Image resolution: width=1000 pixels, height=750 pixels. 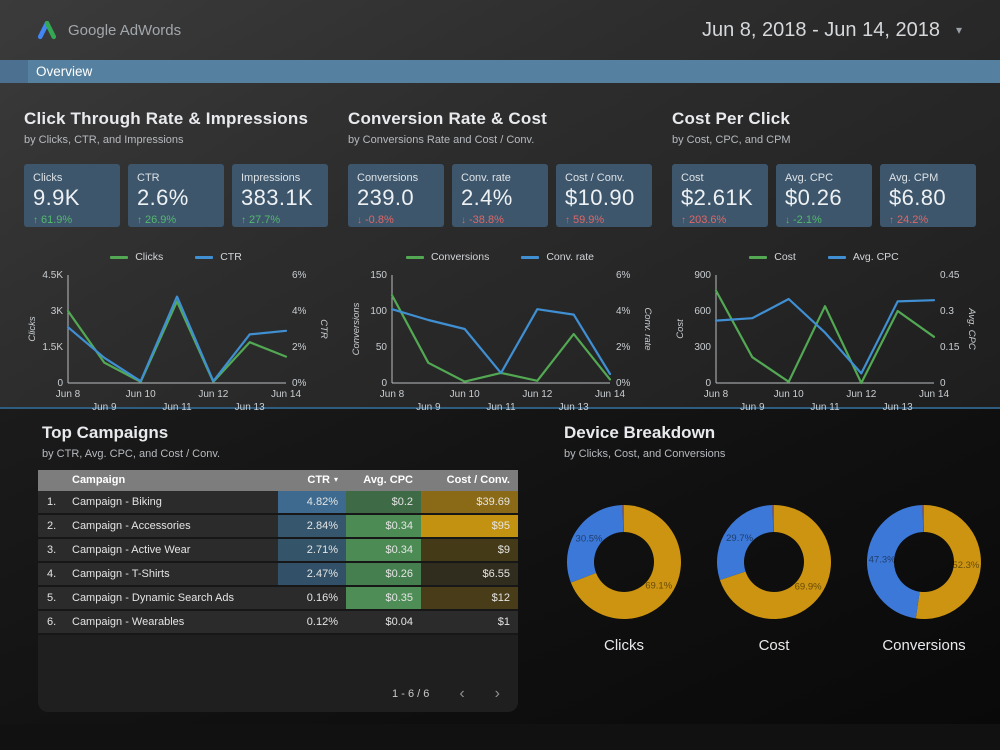 What do you see at coordinates (64, 71) in the screenshot?
I see `tab-overview: Overview` at bounding box center [64, 71].